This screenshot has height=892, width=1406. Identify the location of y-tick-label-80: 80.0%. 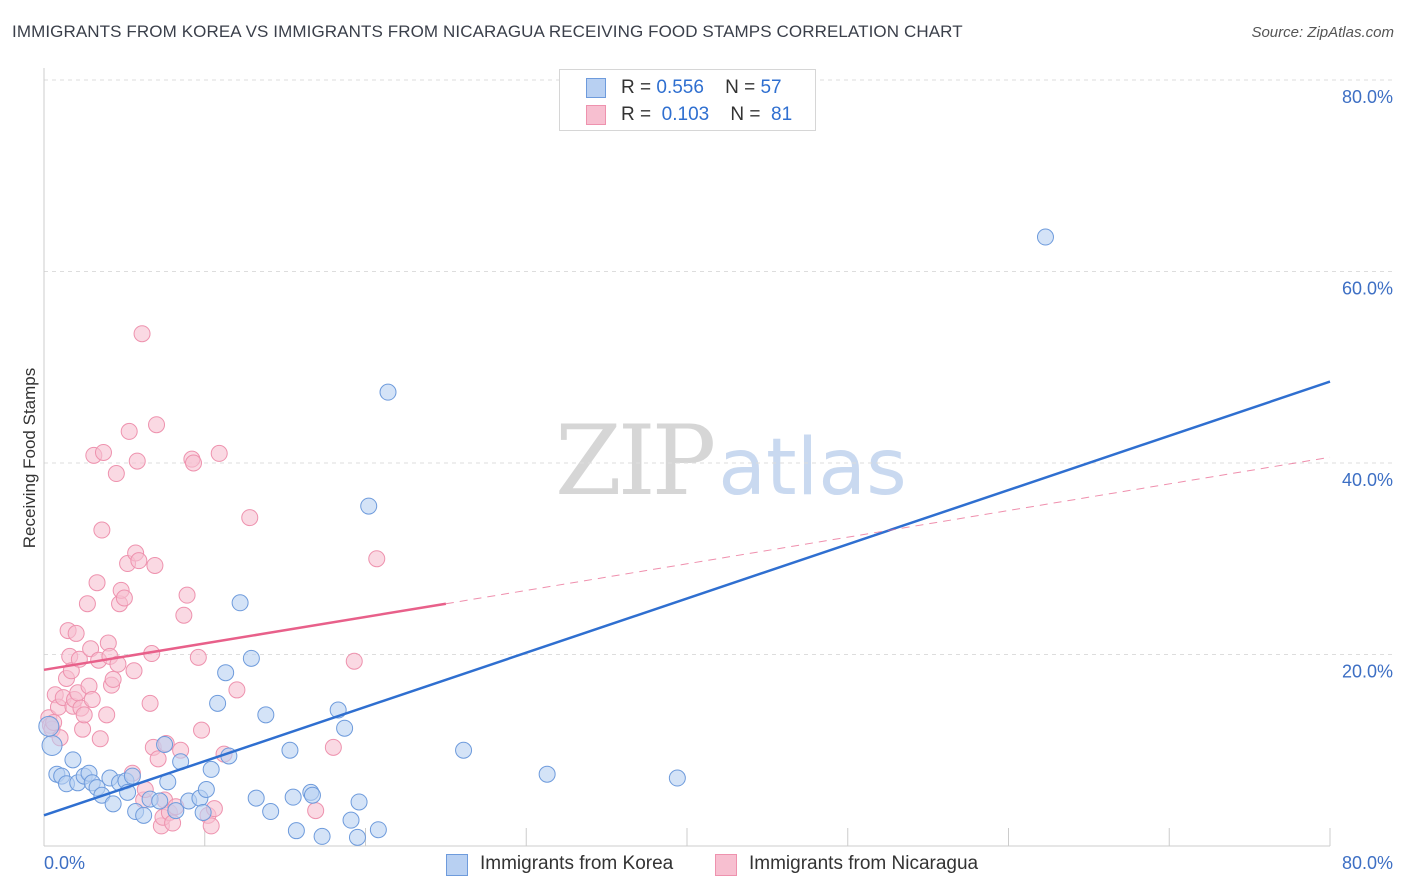
(1367, 97).